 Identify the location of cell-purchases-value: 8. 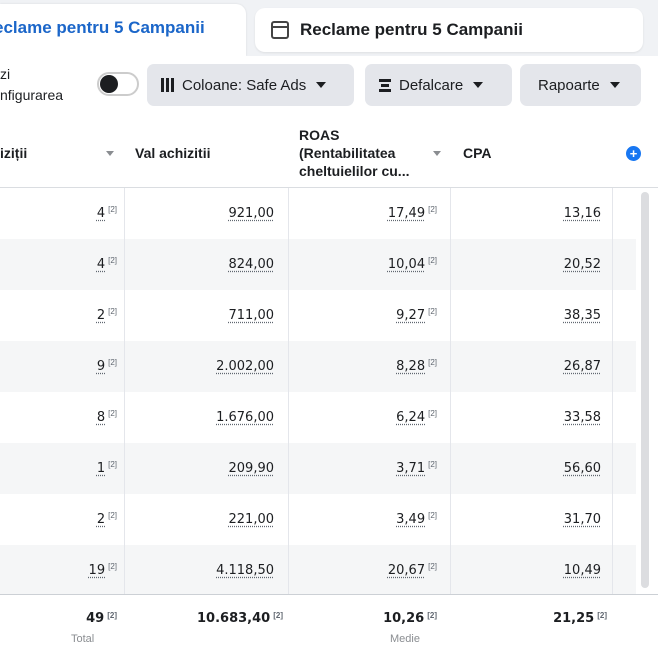
(101, 417).